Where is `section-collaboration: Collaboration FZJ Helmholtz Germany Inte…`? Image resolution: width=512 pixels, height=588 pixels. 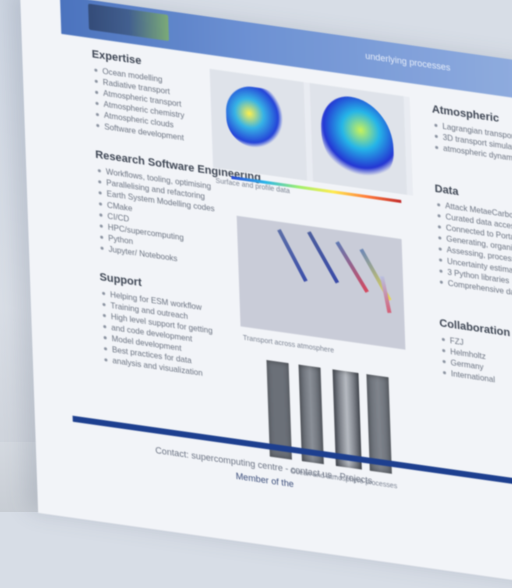
section-collaboration: Collaboration FZJ Helmholtz Germany Inte… is located at coordinates (475, 355).